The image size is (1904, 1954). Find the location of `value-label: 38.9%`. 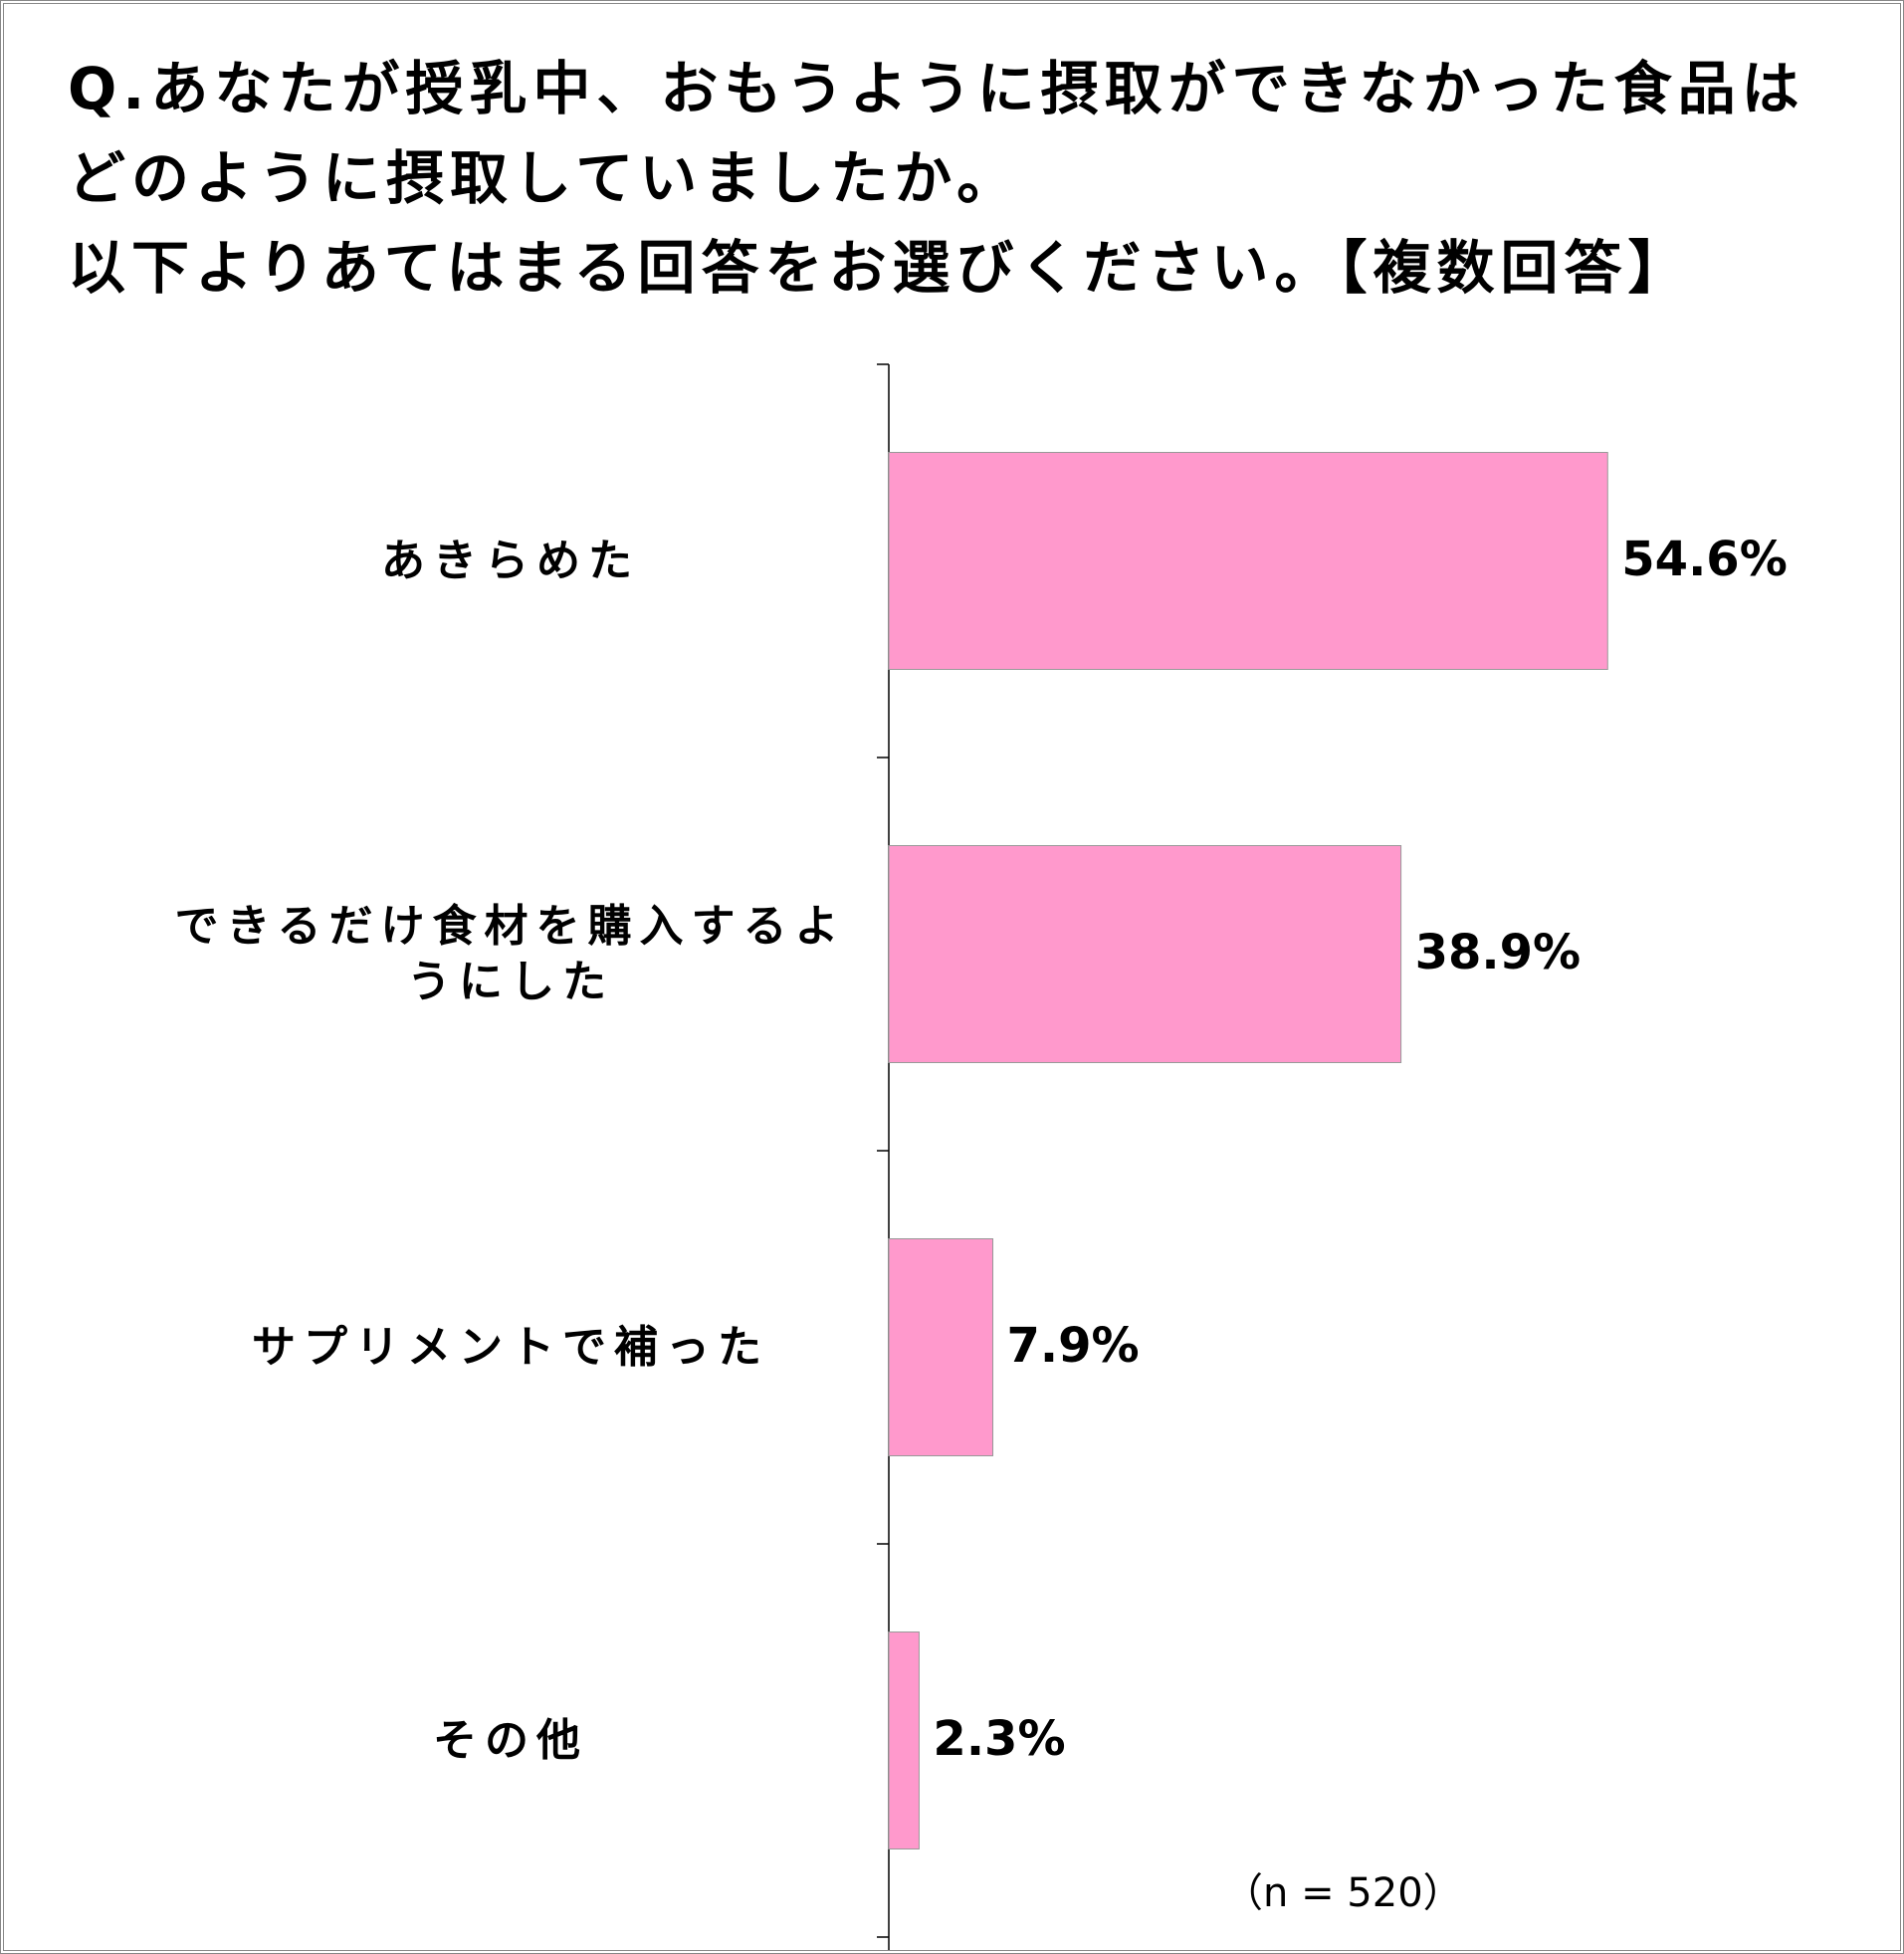

value-label: 38.9% is located at coordinates (1498, 952).